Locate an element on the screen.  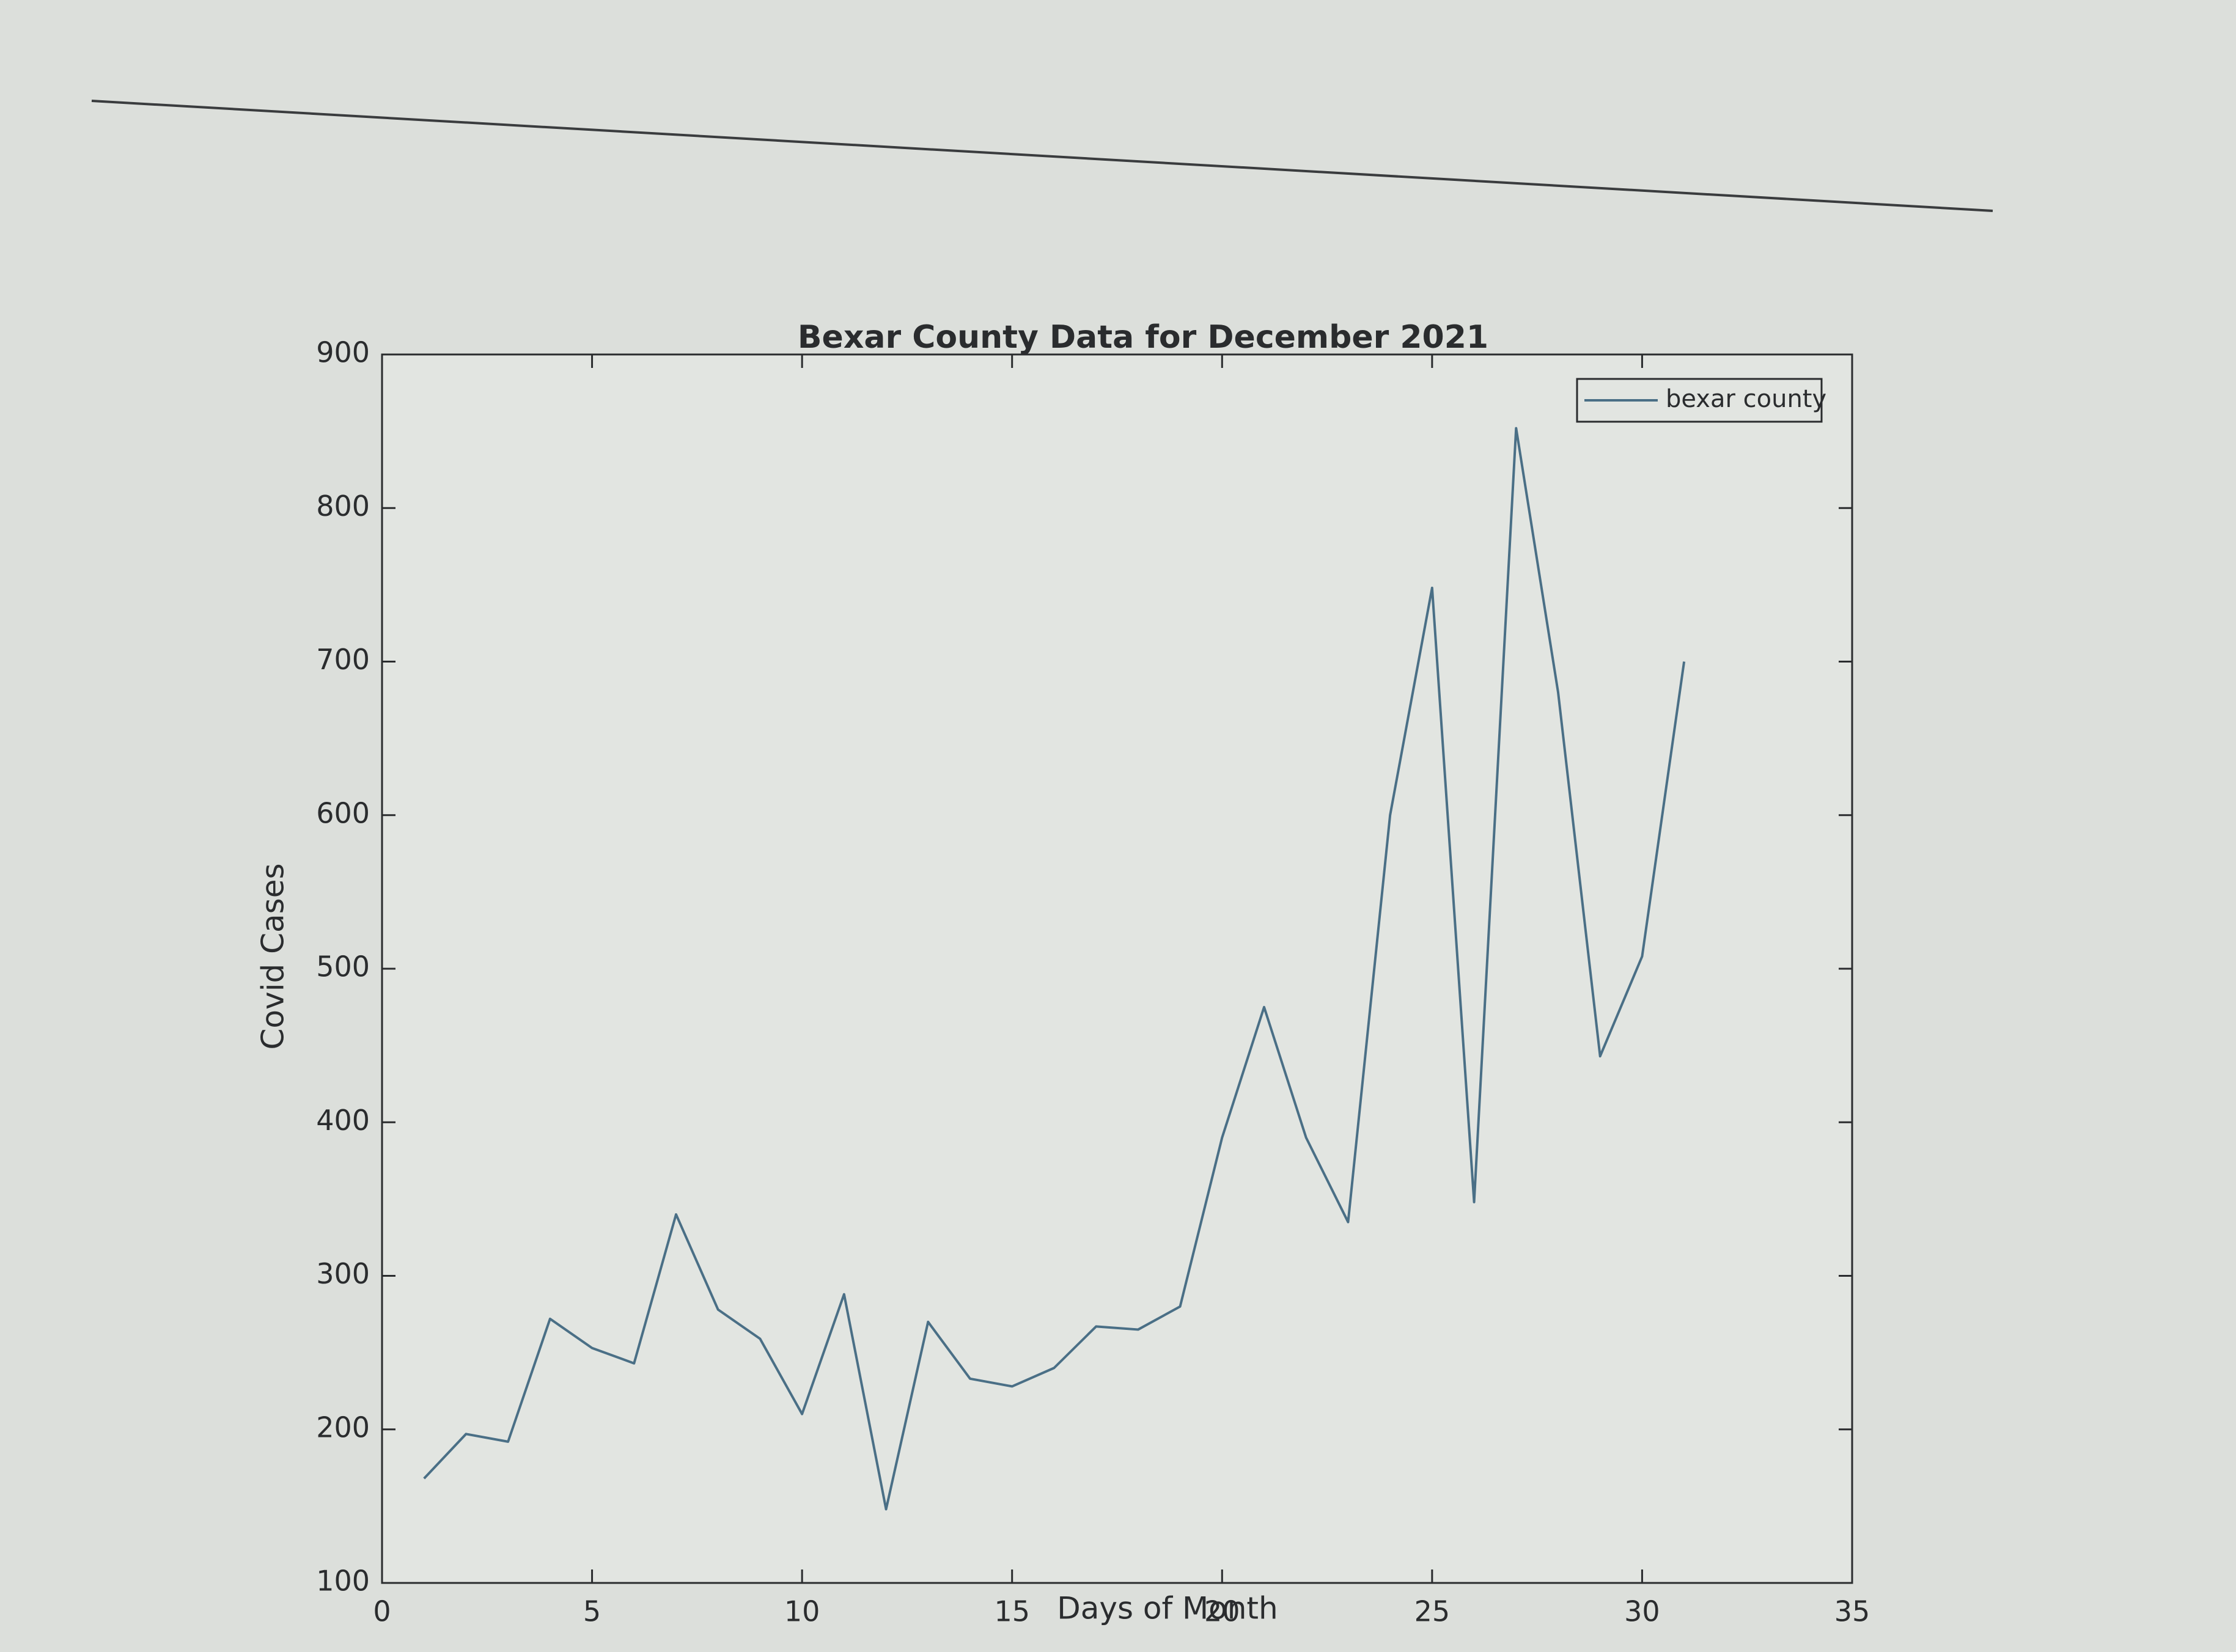
y-tick-label: 700 is located at coordinates (343, 659).